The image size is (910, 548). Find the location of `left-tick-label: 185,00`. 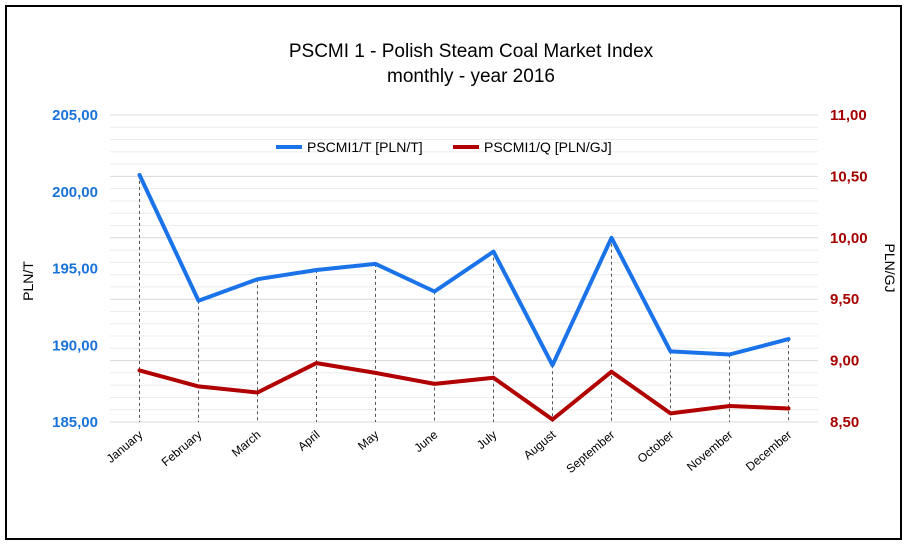

left-tick-label: 185,00 is located at coordinates (75, 422).